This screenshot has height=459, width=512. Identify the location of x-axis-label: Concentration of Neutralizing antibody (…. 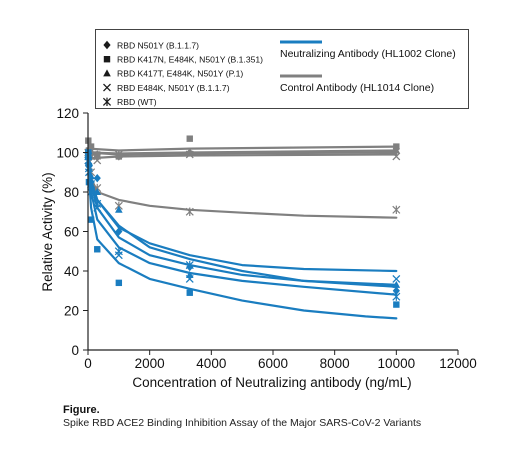
(271, 382).